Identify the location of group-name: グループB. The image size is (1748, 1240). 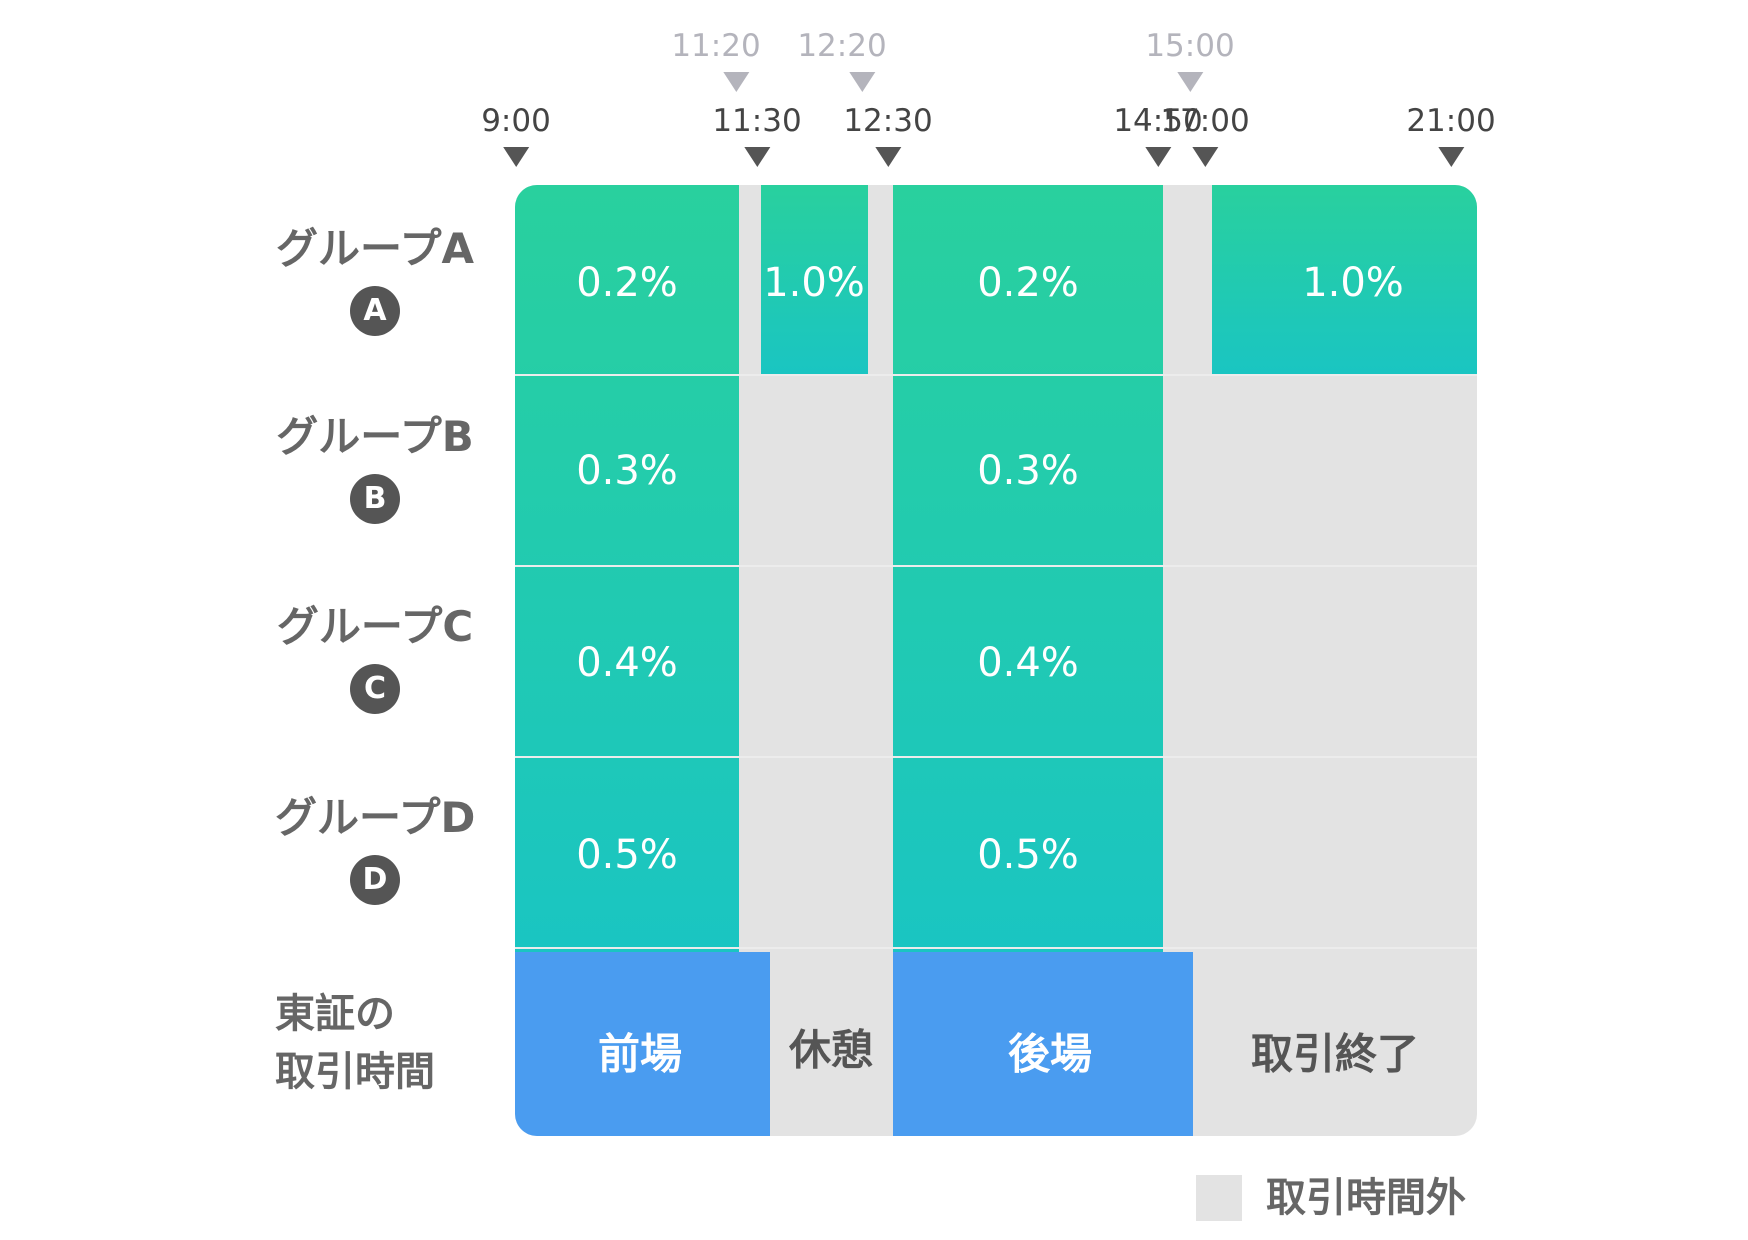
(375, 436).